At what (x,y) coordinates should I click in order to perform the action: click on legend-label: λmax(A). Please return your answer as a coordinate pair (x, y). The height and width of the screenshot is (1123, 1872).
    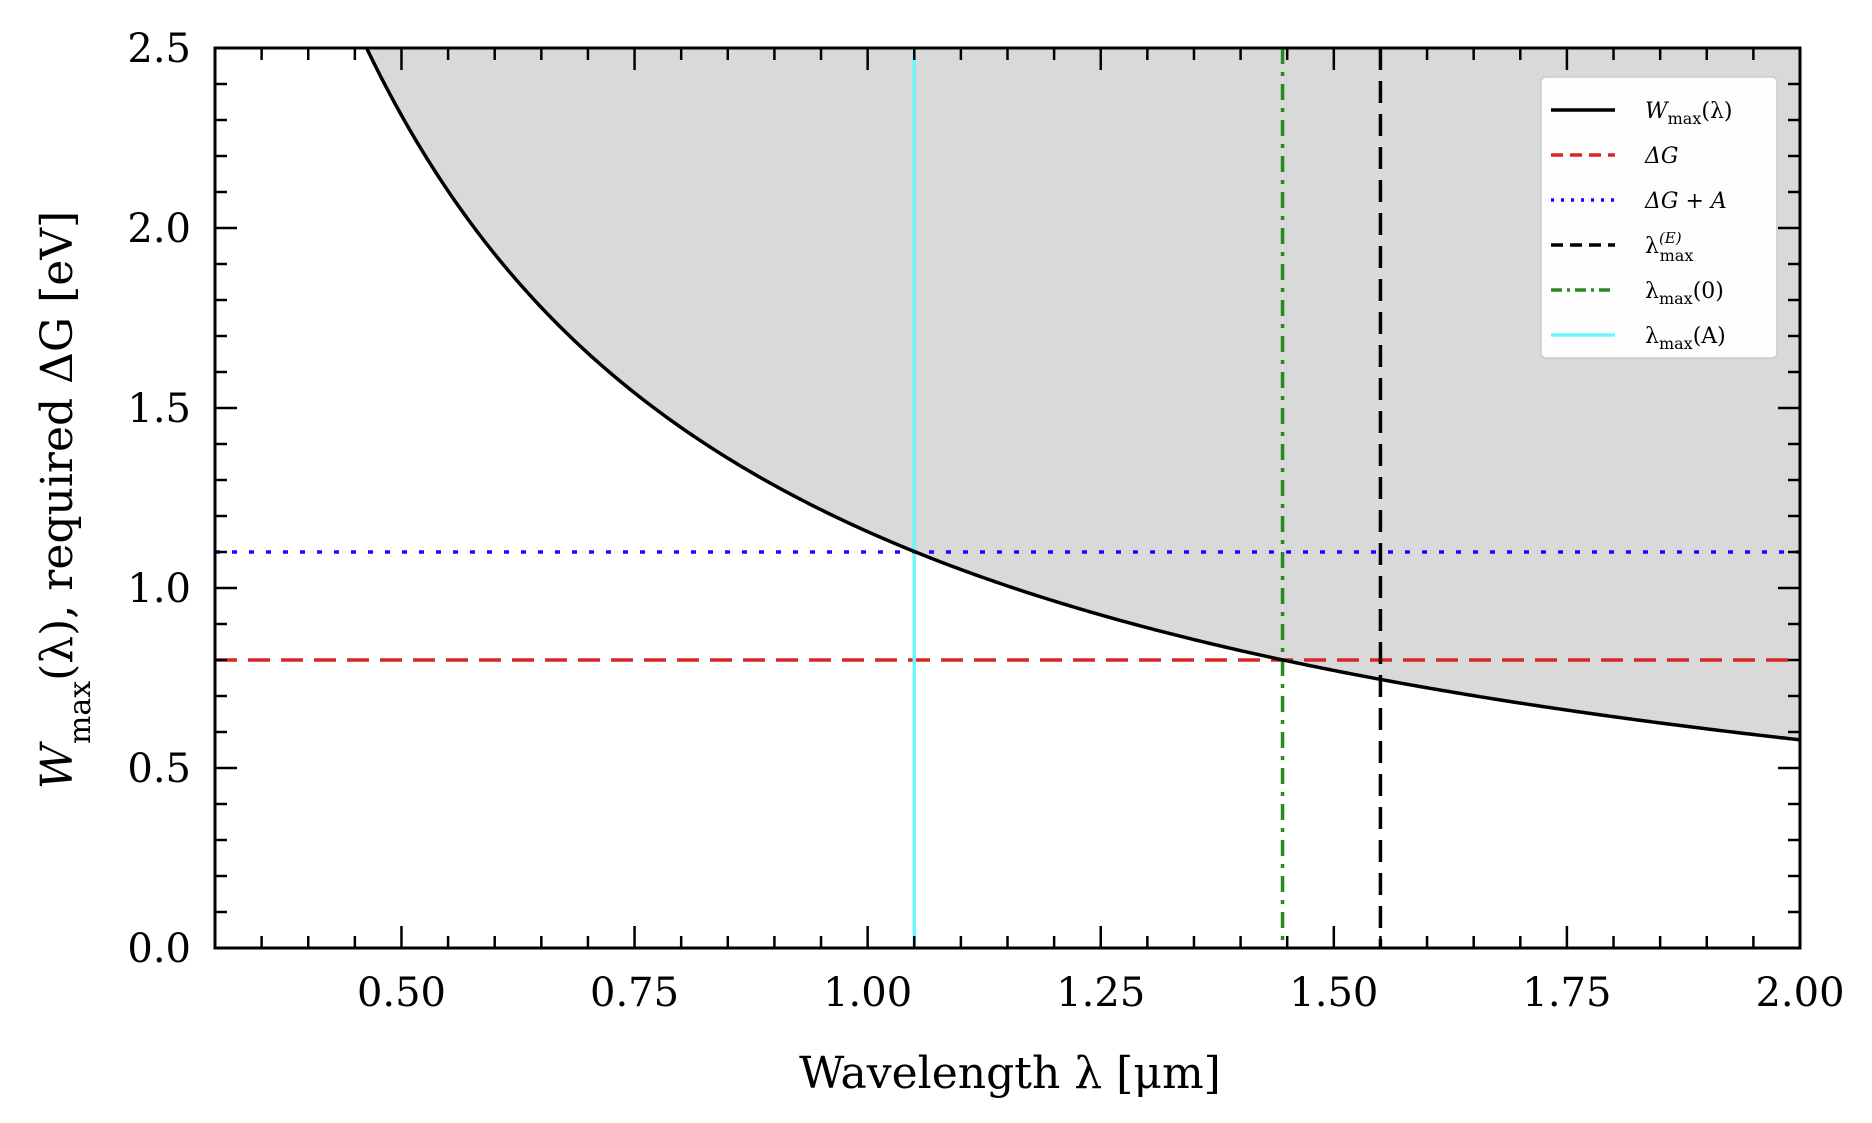
    Looking at the image, I should click on (1685, 338).